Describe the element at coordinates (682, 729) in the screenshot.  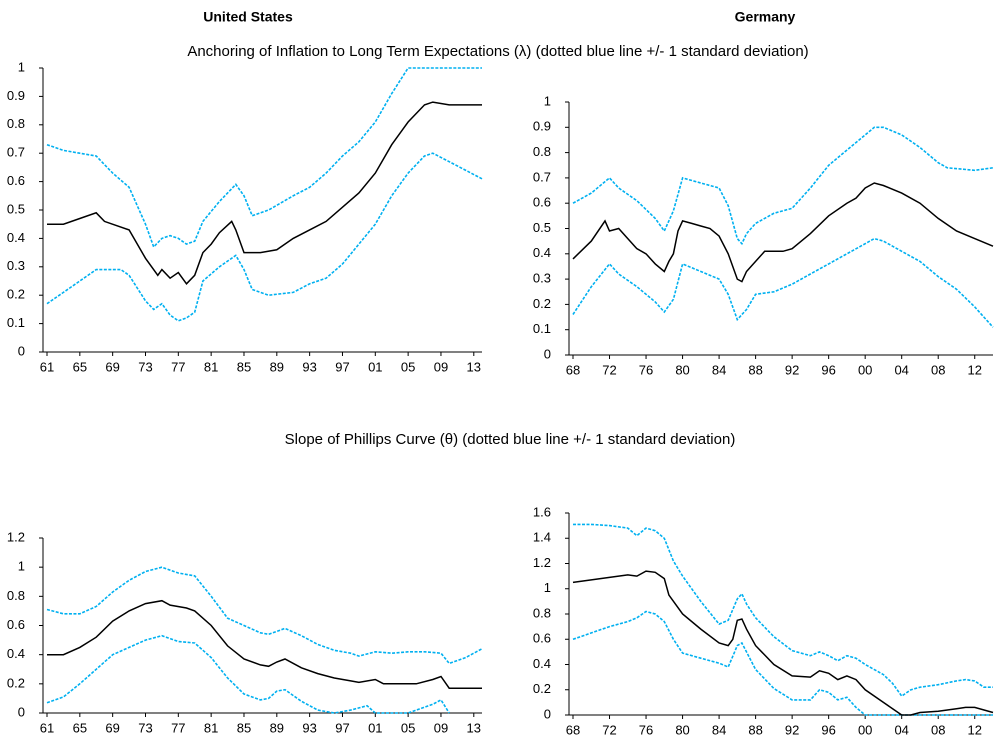
I see `x-tick-label: 80` at that location.